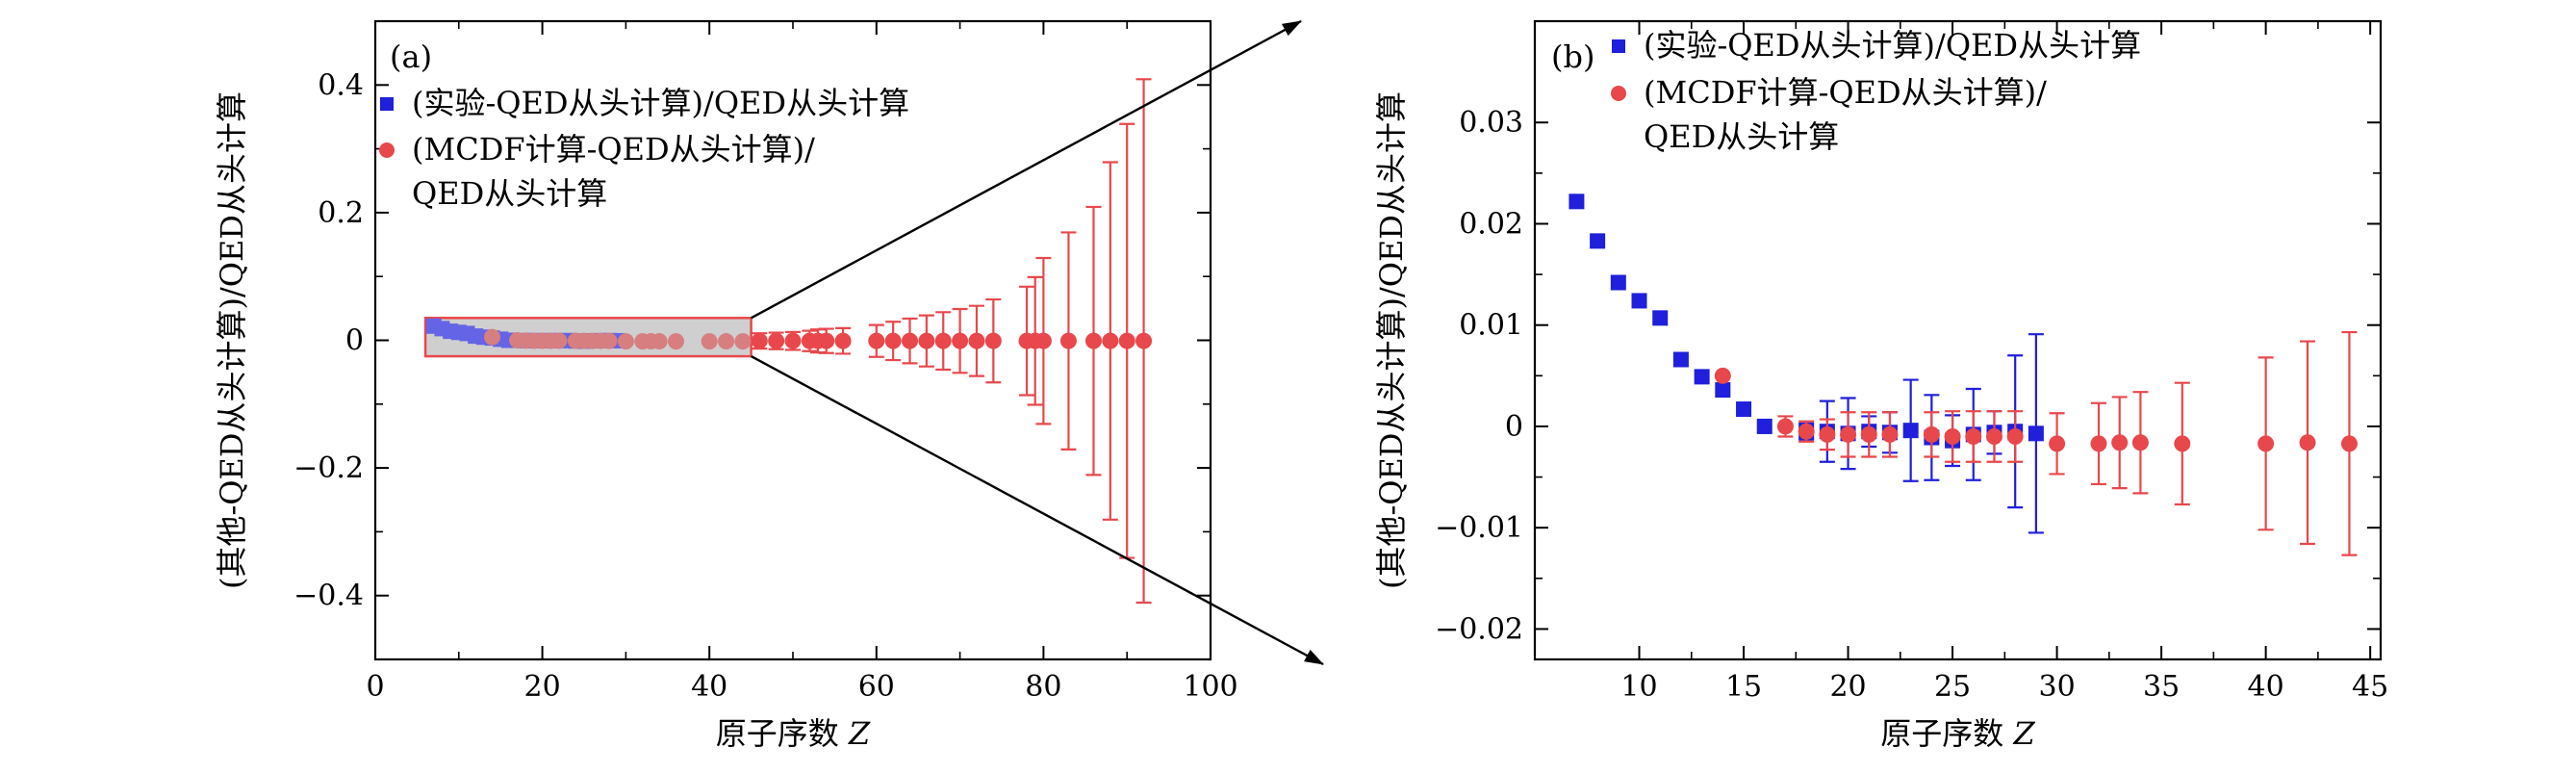 This screenshot has width=2576, height=773. I want to click on x-tick-label: 30, so click(2056, 687).